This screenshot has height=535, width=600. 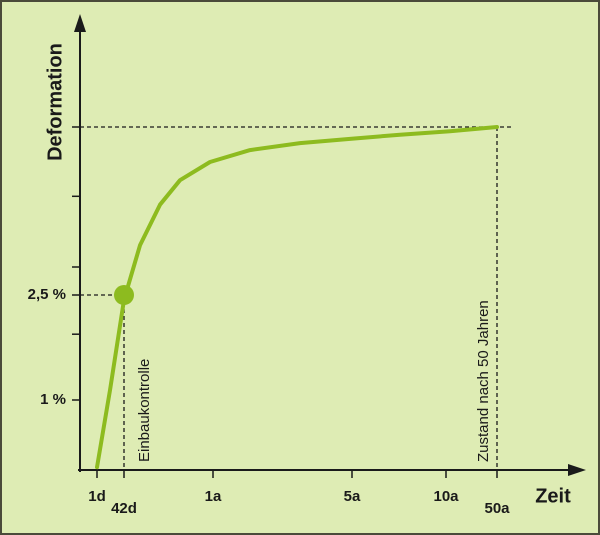 I want to click on x-axis-arrow, so click(x=577, y=470).